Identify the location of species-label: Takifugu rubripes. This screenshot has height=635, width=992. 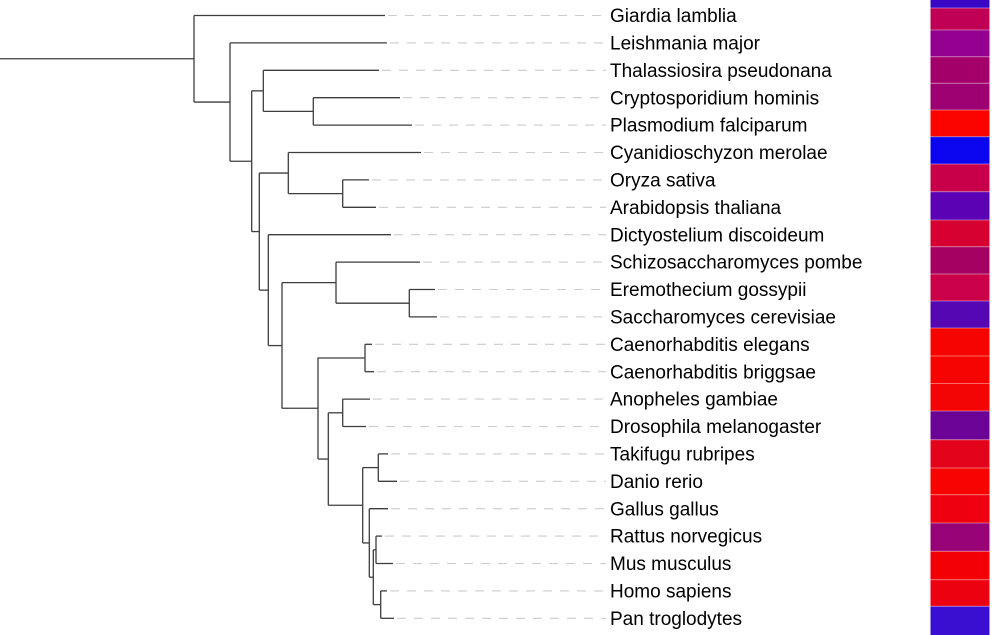
(682, 455).